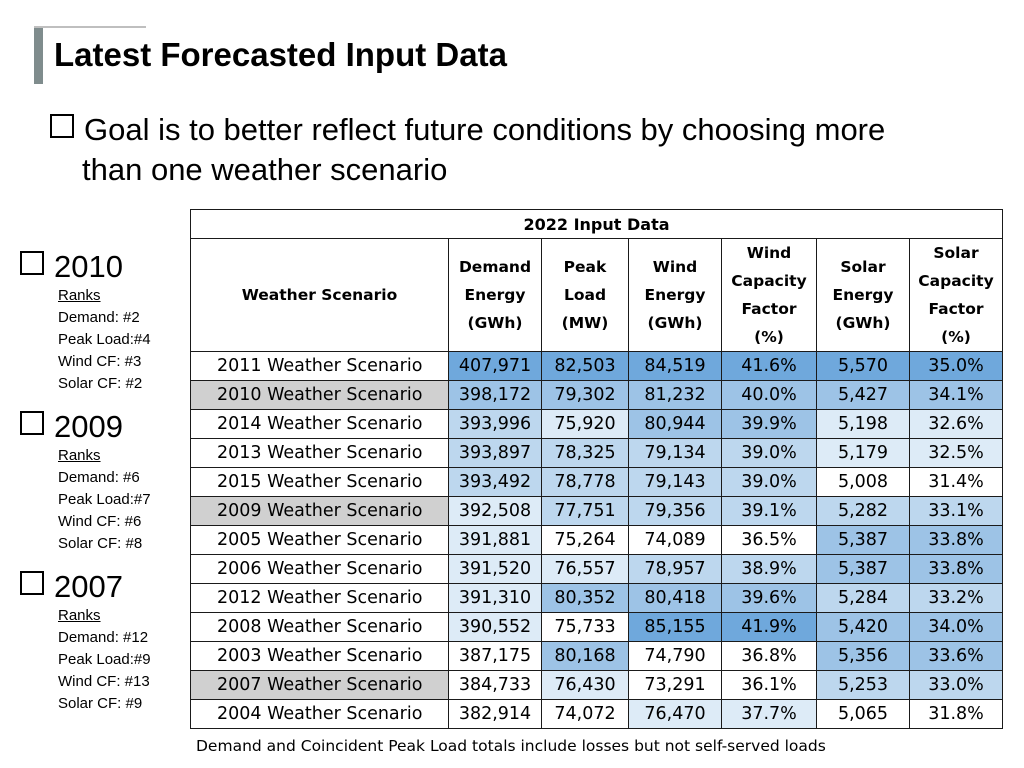 This screenshot has height=768, width=1024. What do you see at coordinates (319, 453) in the screenshot?
I see `cell-weather-scenario: 2013 Weather Scenario` at bounding box center [319, 453].